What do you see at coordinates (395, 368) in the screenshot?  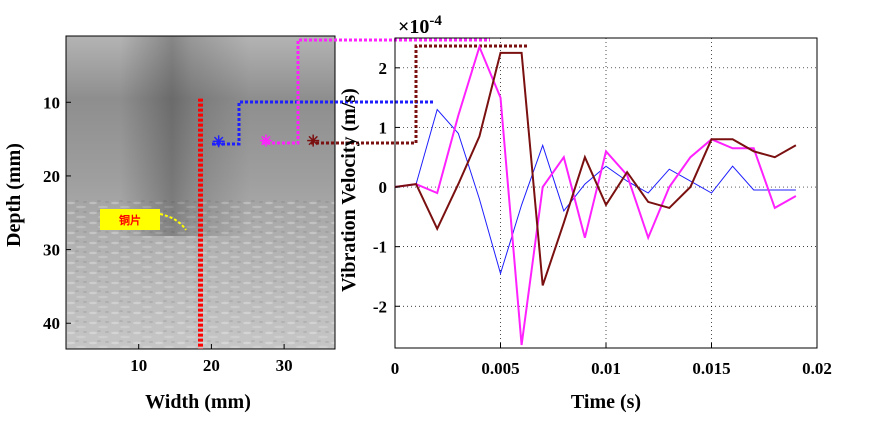 I see `xtick-label: 0` at bounding box center [395, 368].